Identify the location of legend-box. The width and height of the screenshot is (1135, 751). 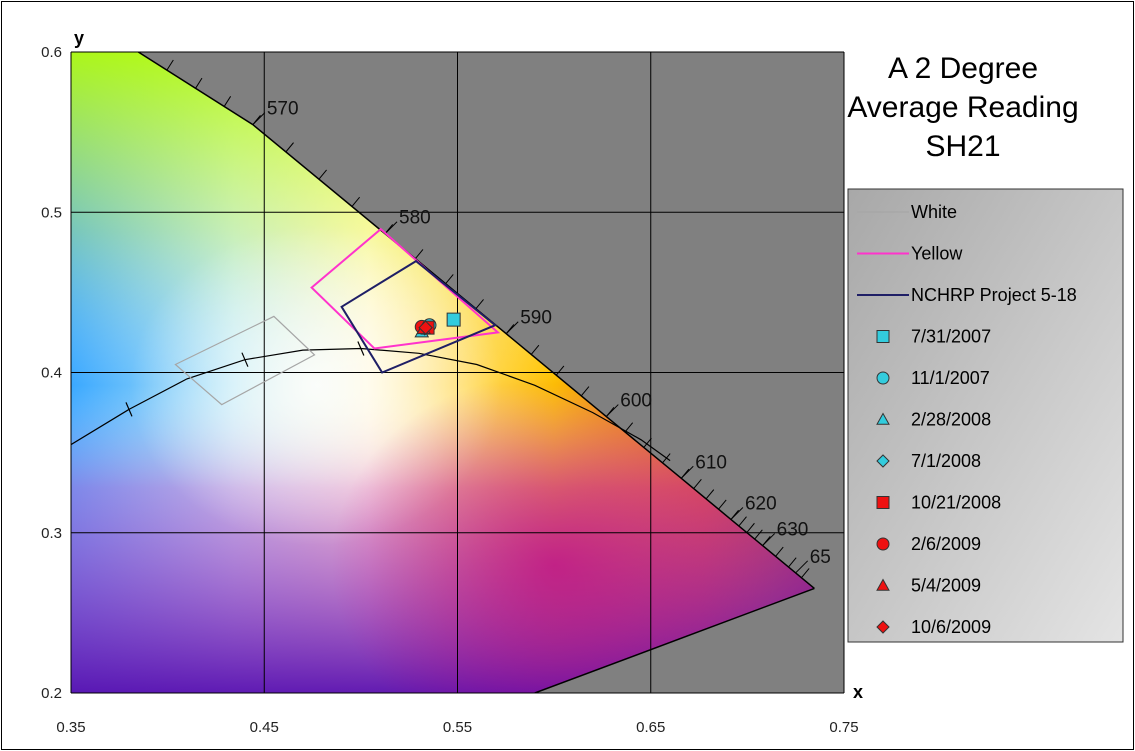
(985, 415).